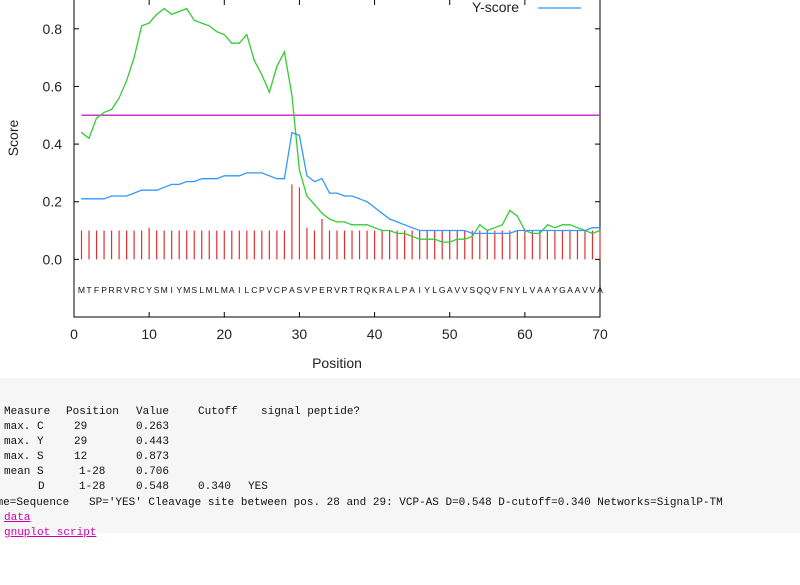 The height and width of the screenshot is (585, 800). I want to click on y-axis-title: Score, so click(13, 138).